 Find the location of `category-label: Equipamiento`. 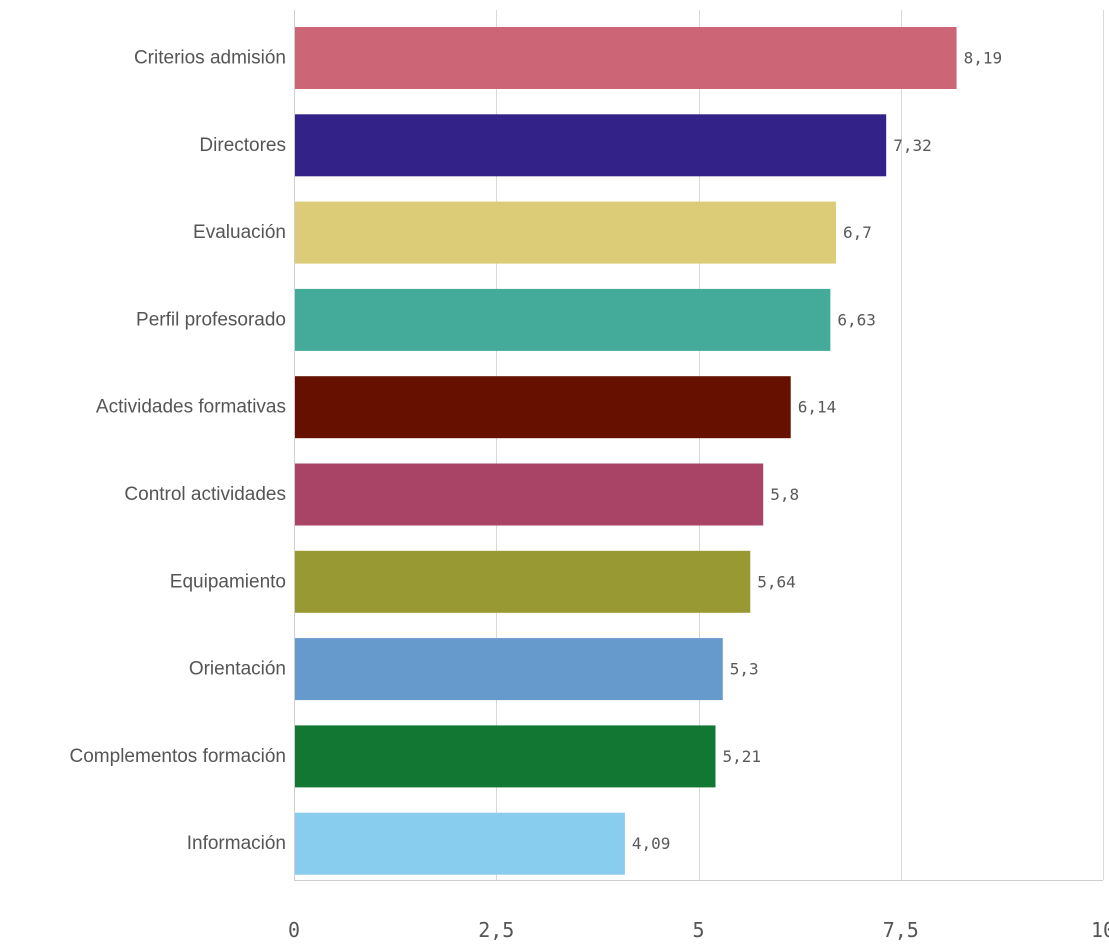

category-label: Equipamiento is located at coordinates (228, 581).